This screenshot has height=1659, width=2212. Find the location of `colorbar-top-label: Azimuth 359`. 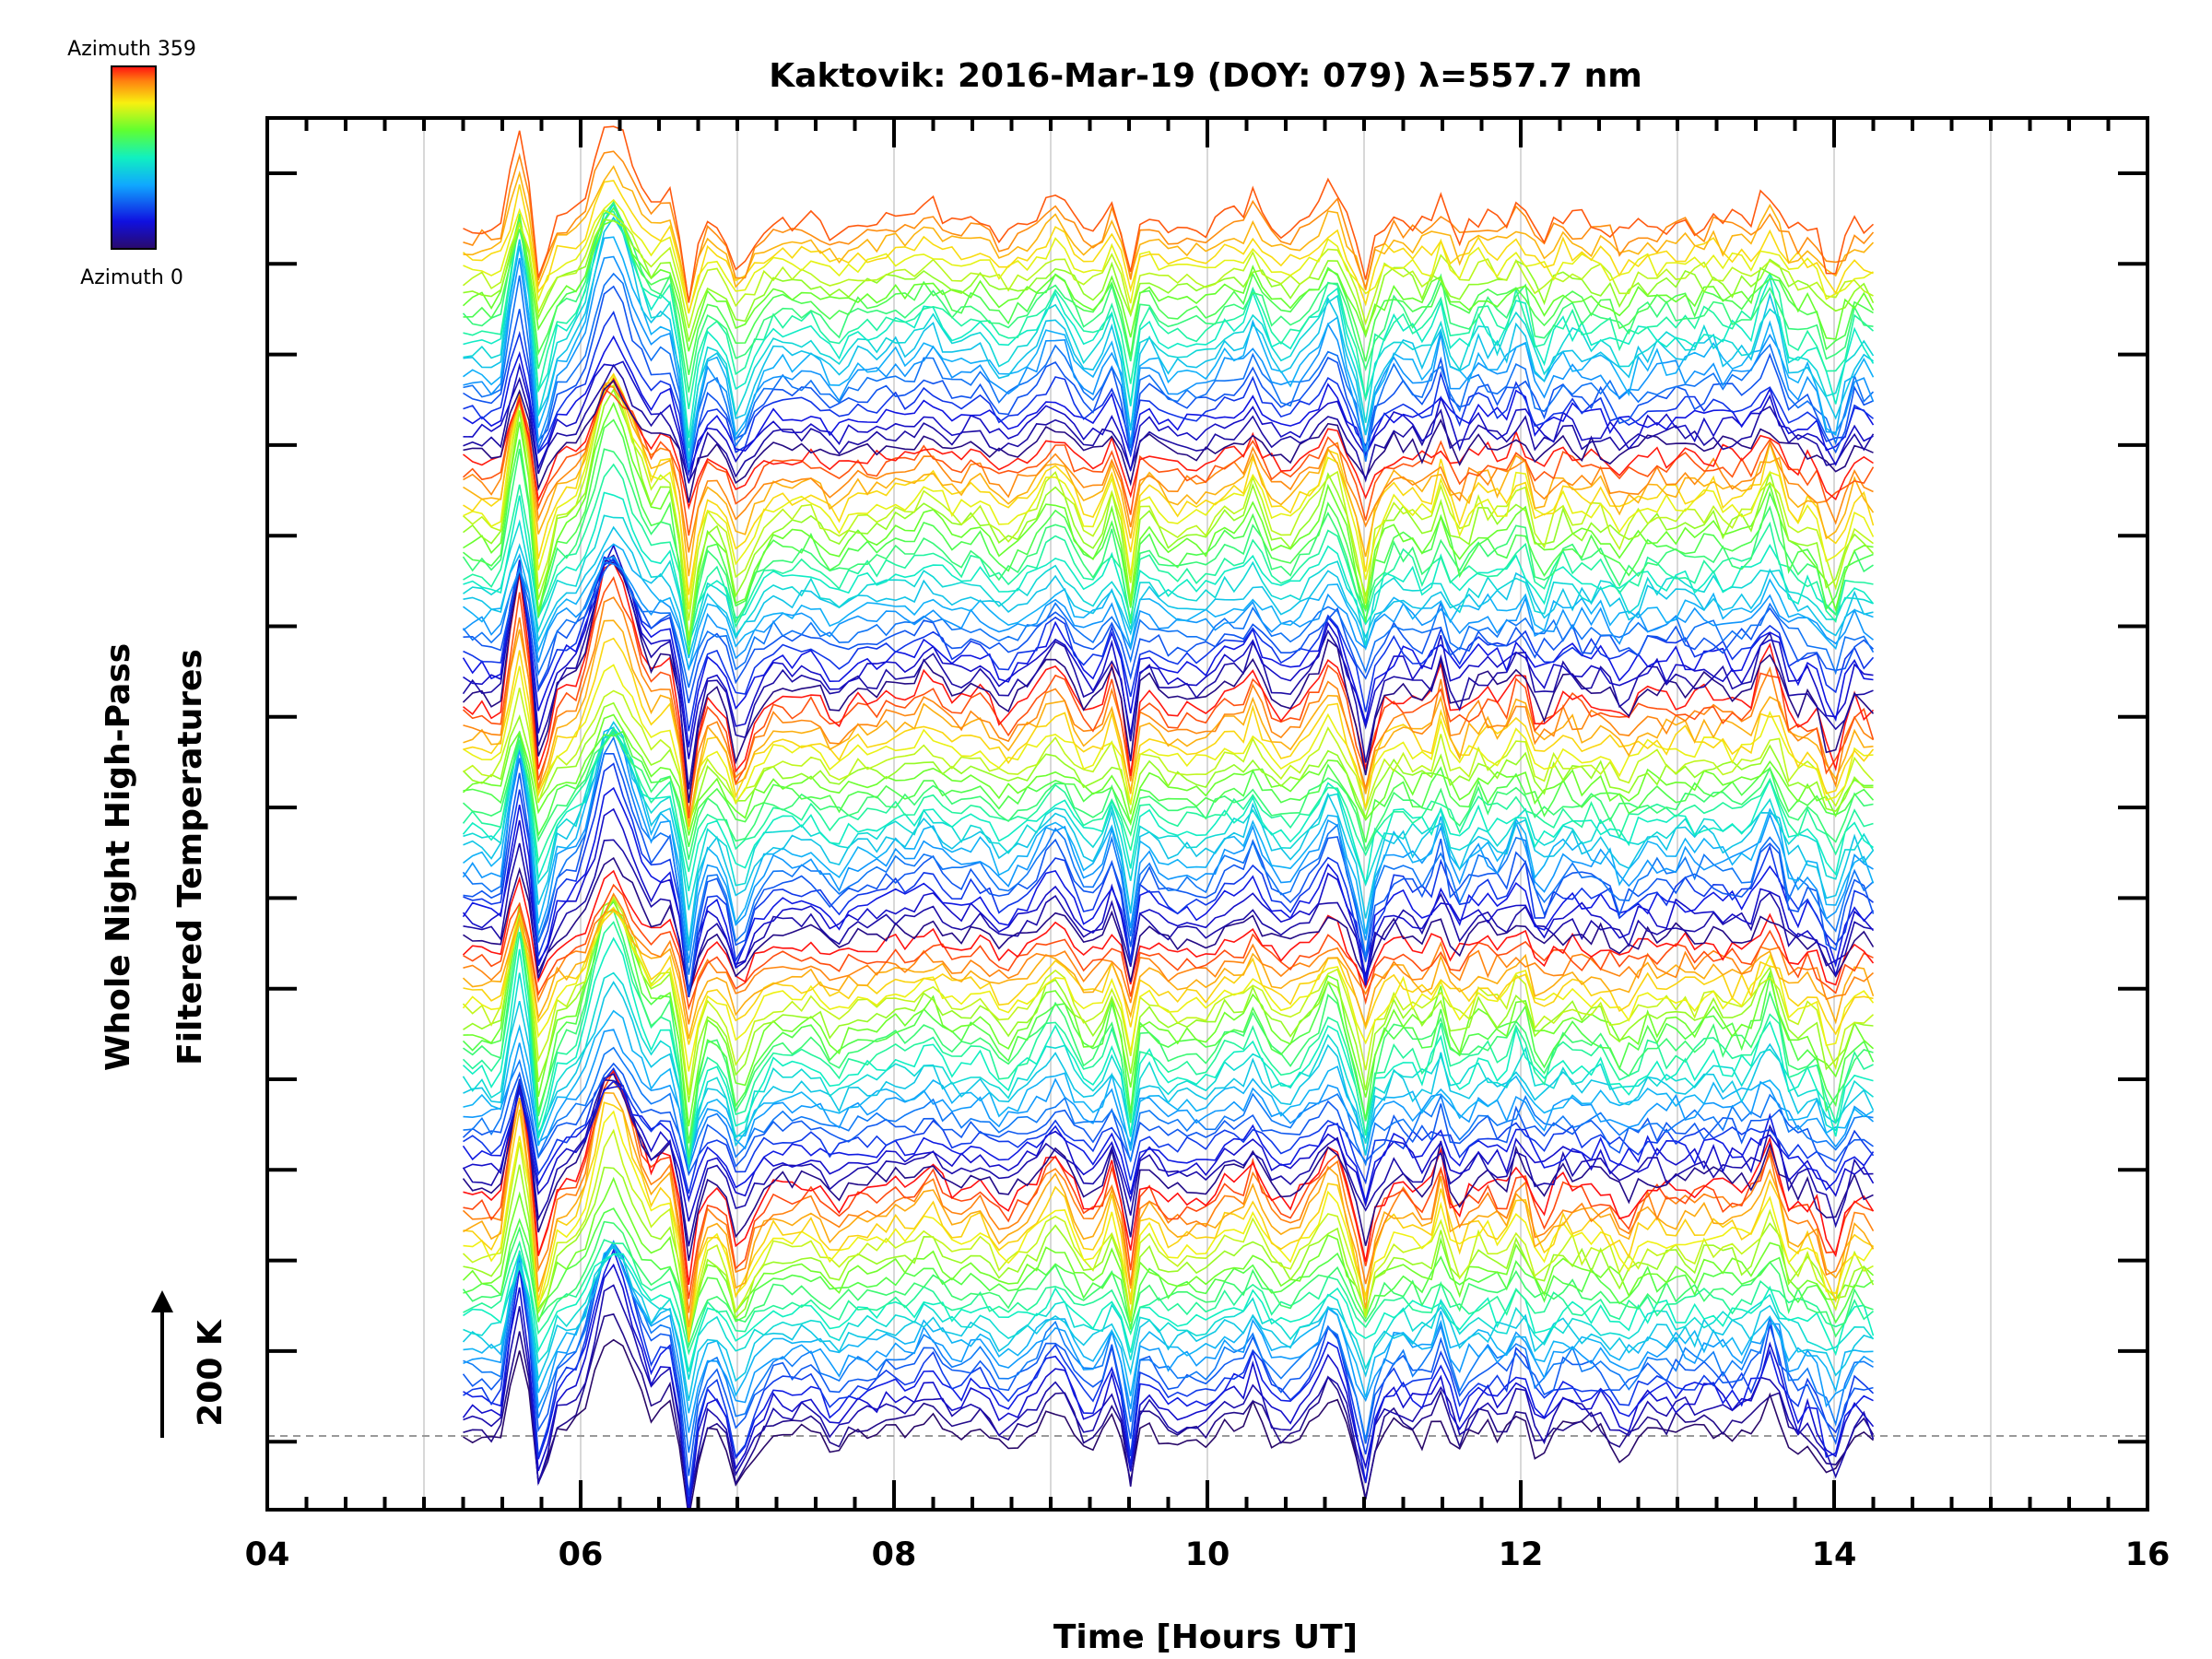

colorbar-top-label: Azimuth 359 is located at coordinates (131, 49).